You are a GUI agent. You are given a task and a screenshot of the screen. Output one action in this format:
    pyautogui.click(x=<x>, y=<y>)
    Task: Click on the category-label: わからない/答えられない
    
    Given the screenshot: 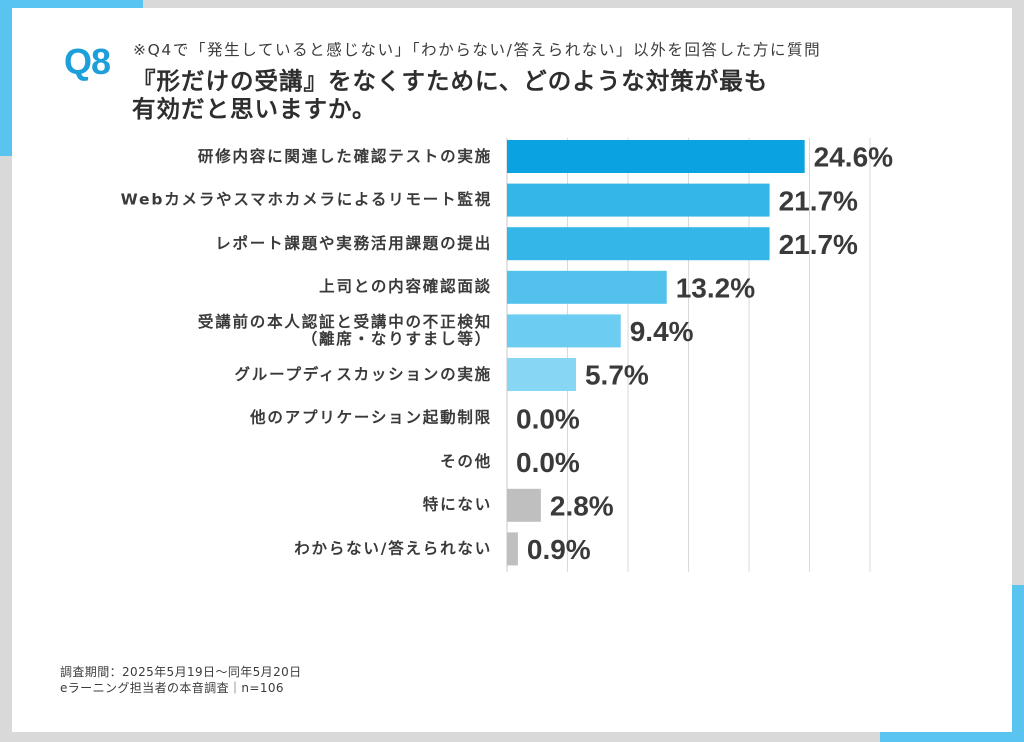 What is the action you would take?
    pyautogui.click(x=393, y=548)
    